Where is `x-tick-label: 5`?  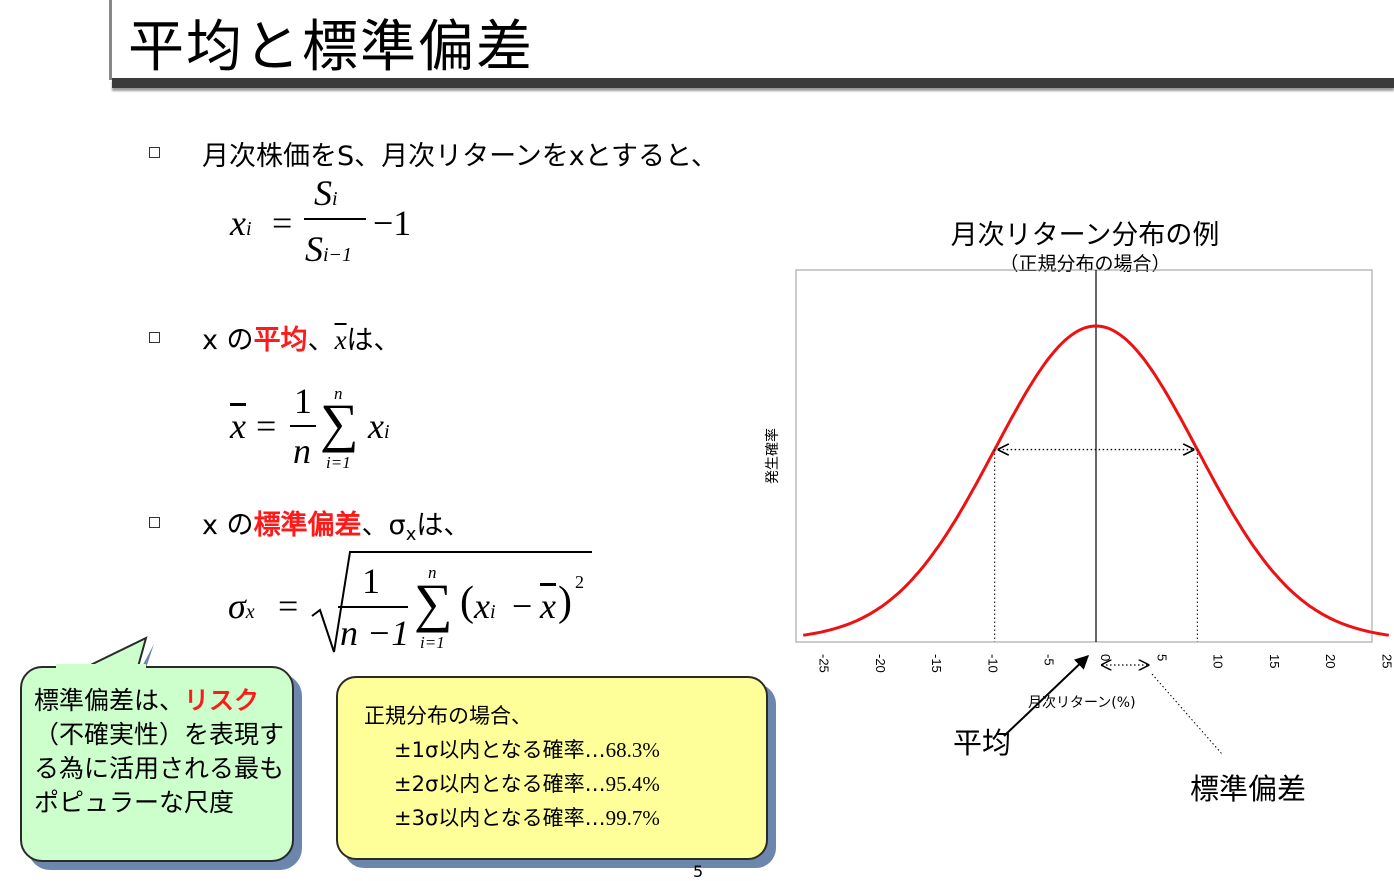
x-tick-label: 5 is located at coordinates (1161, 657).